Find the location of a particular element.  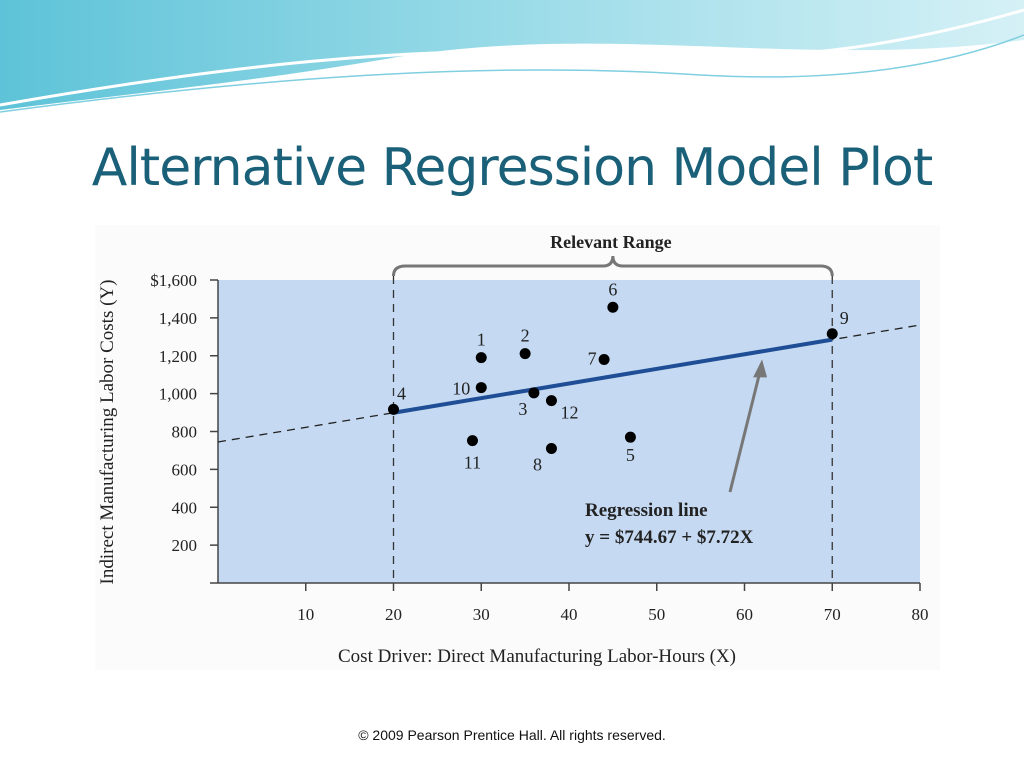

y-tick-label: 1,000 is located at coordinates (178, 394).